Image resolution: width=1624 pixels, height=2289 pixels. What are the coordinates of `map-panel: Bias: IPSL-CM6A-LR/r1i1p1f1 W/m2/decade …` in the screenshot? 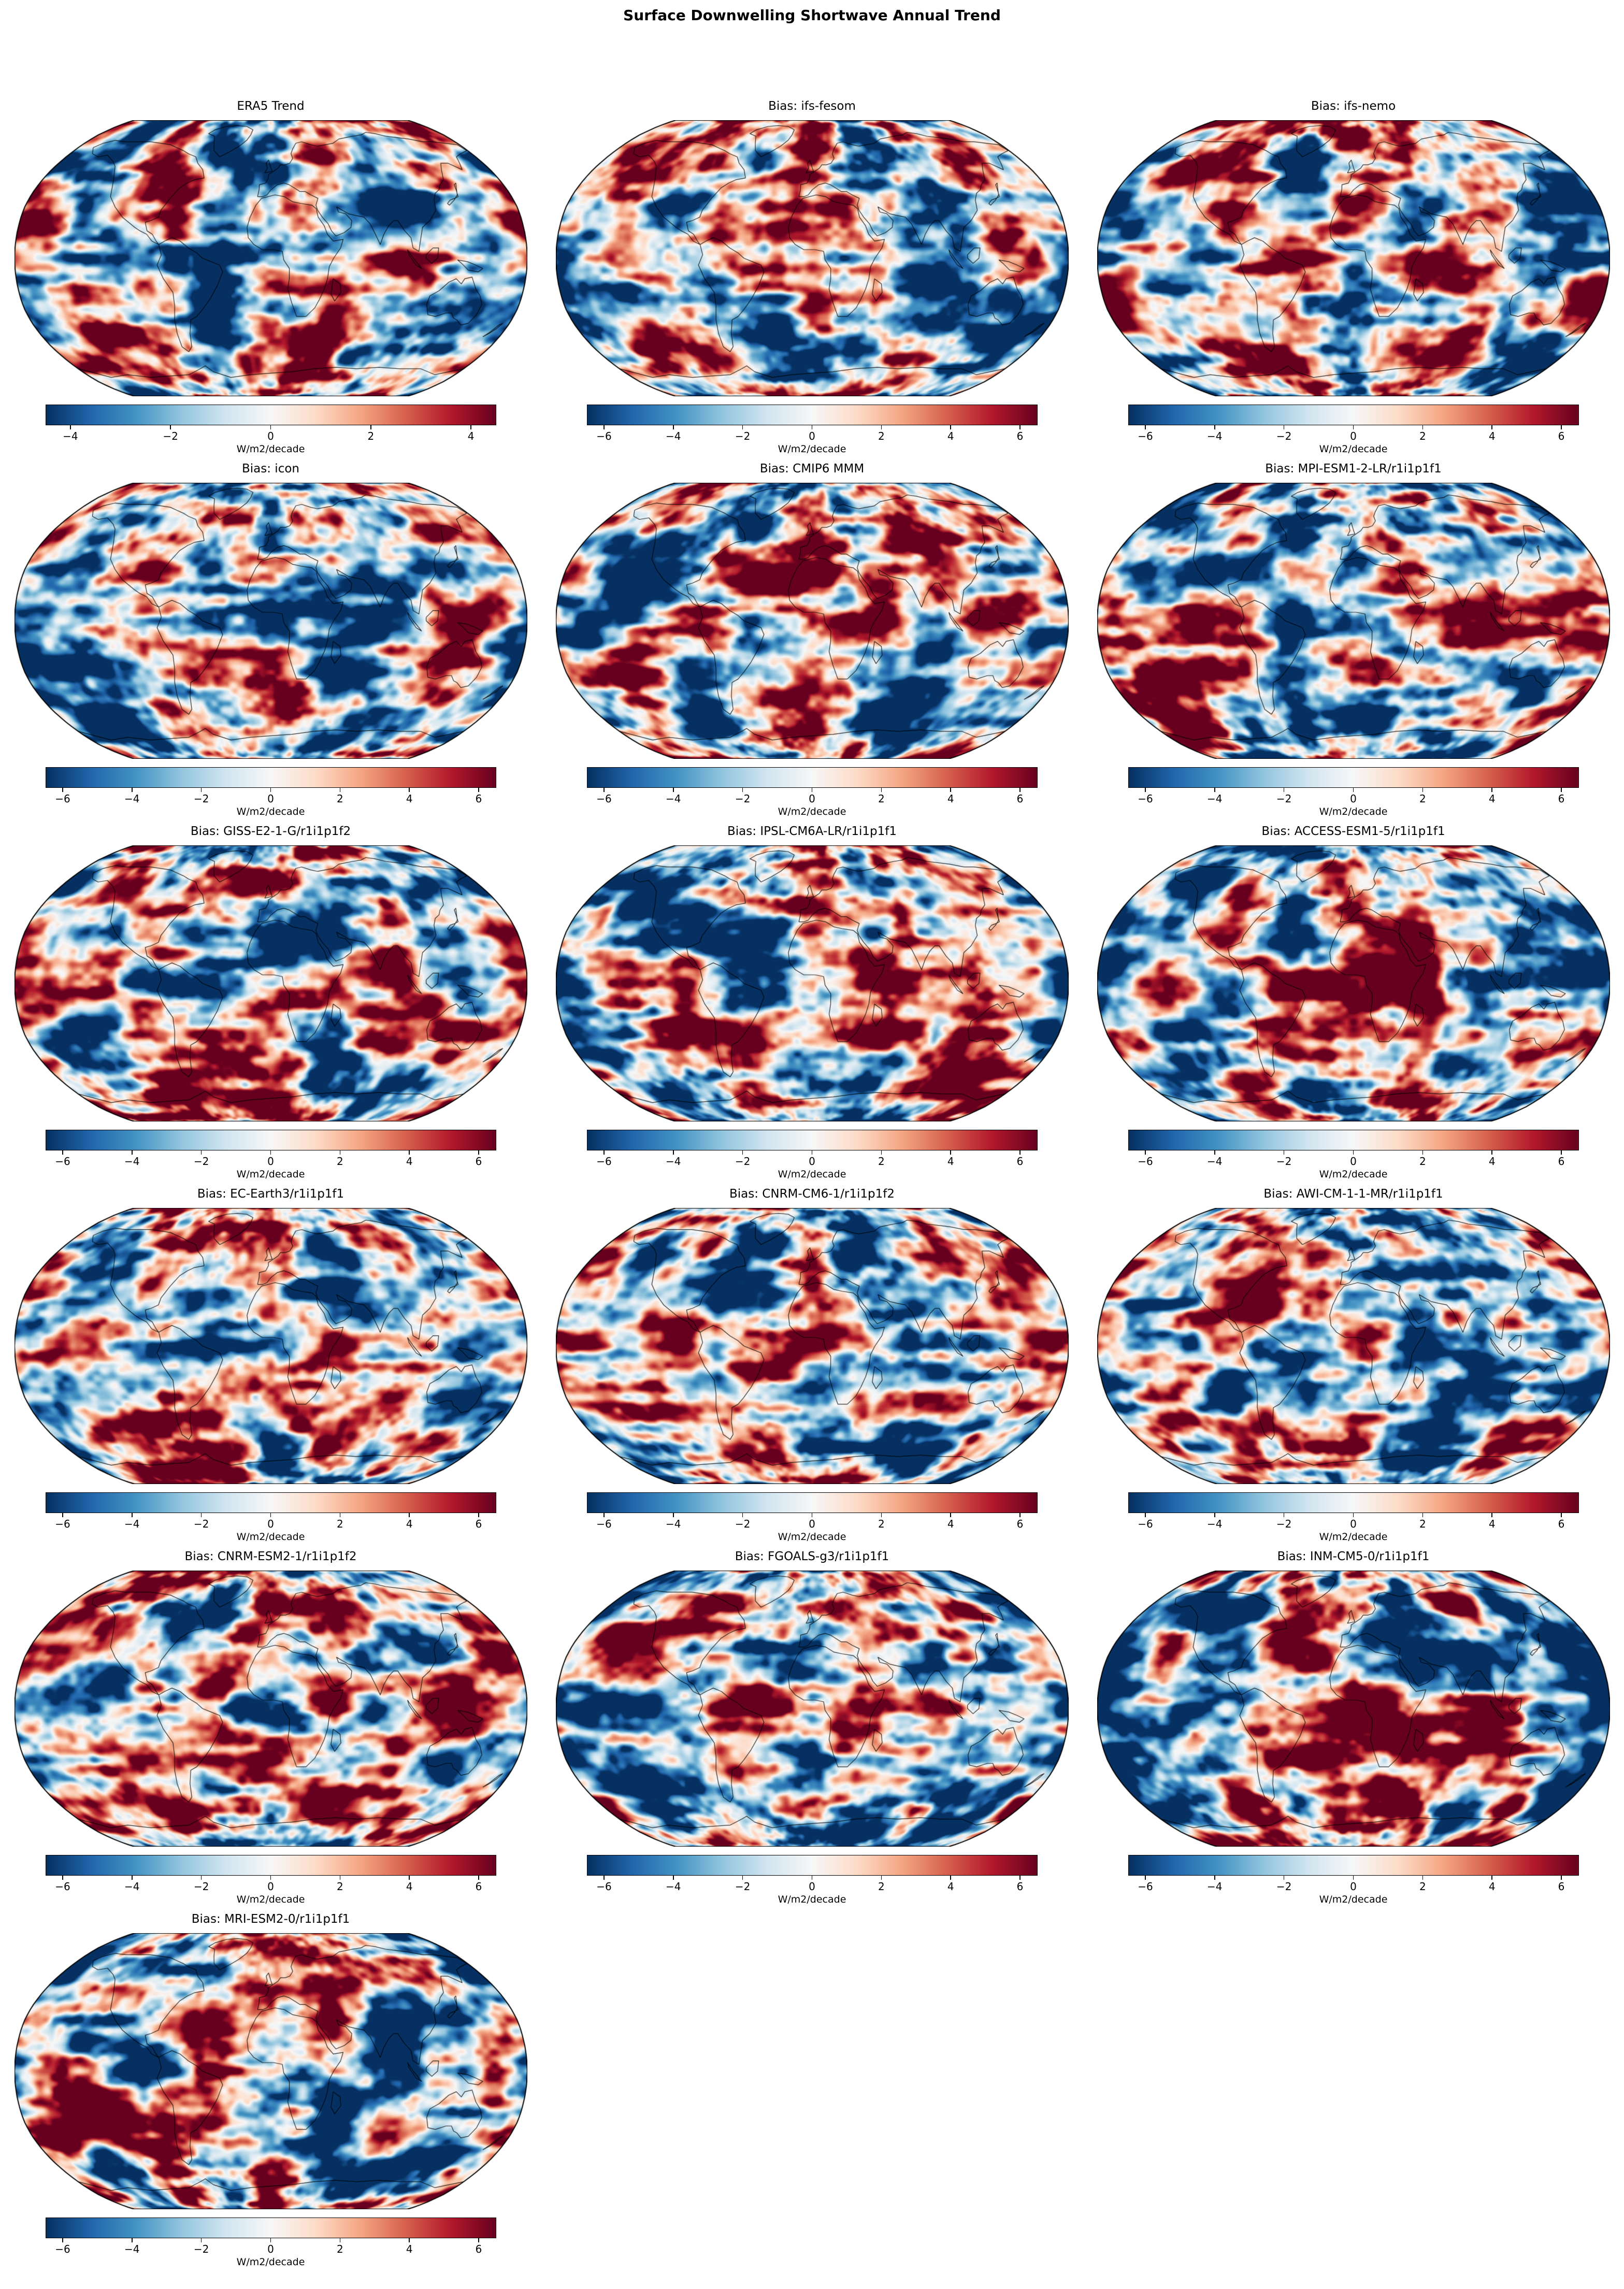 It's located at (812, 997).